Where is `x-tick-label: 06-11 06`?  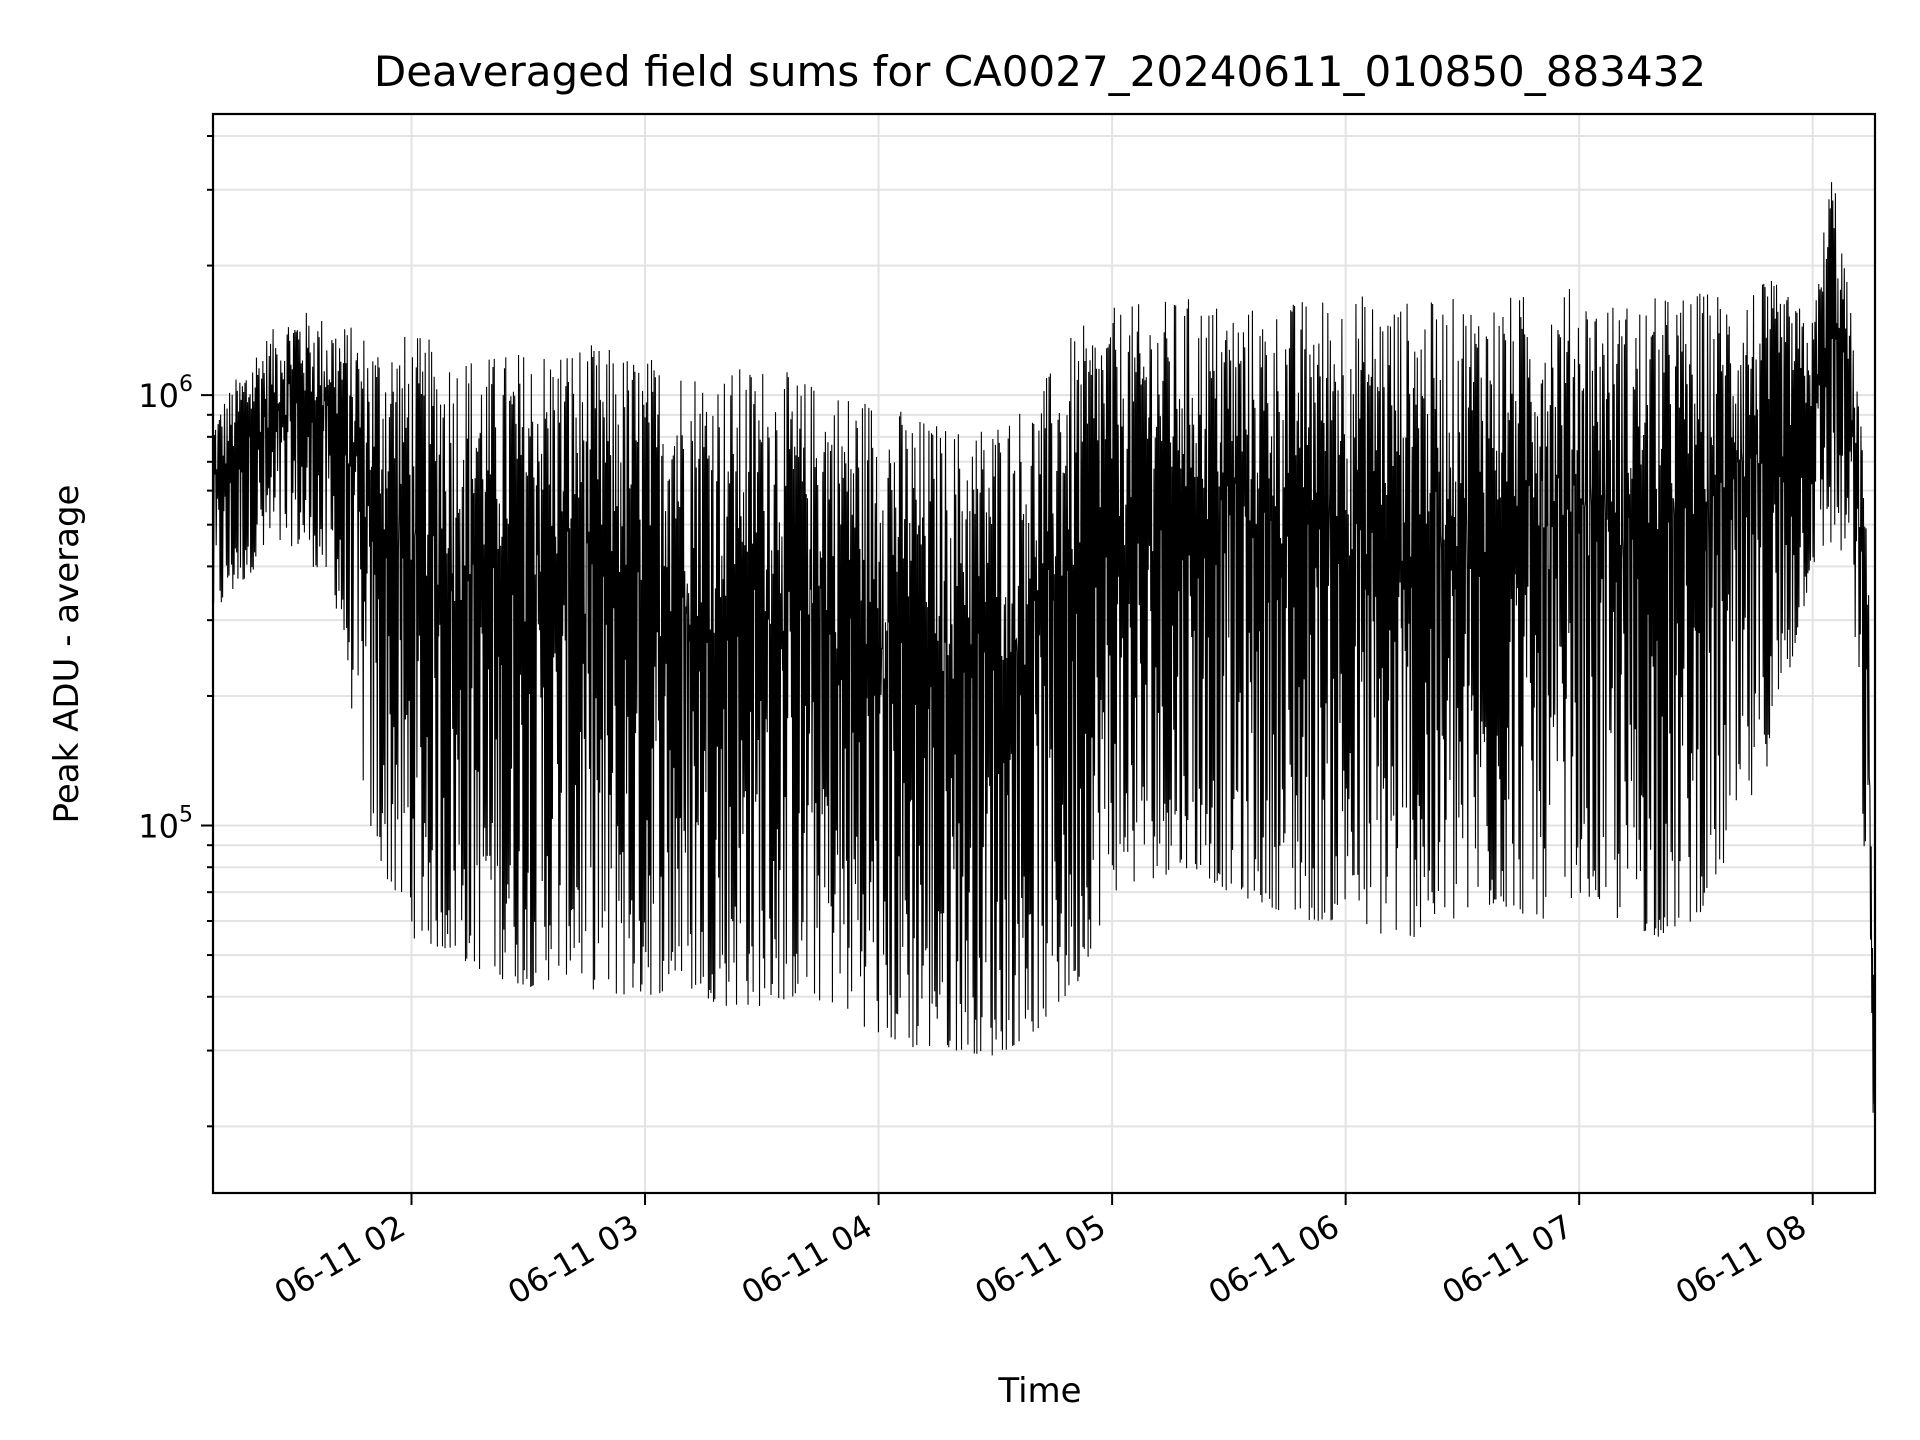 x-tick-label: 06-11 06 is located at coordinates (1274, 1259).